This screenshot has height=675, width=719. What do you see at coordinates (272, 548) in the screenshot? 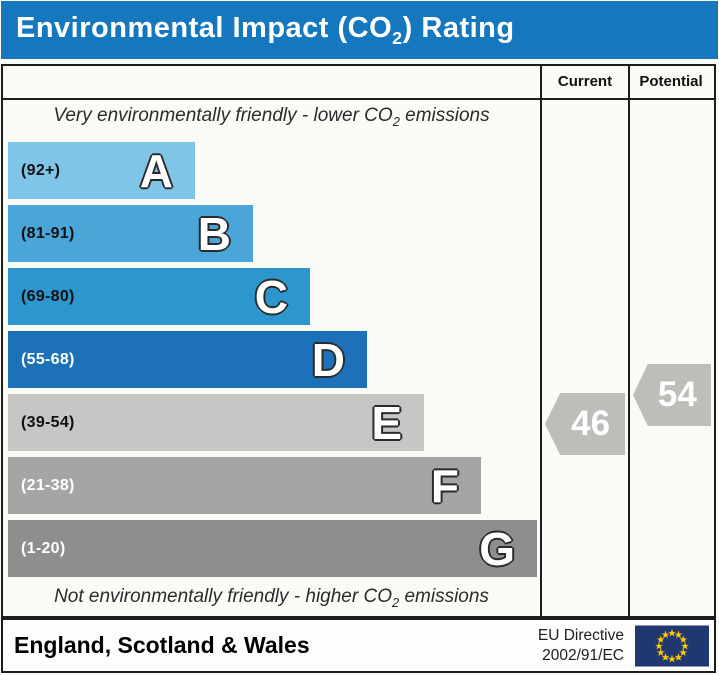
I see `band-row-G: (1-20) G` at bounding box center [272, 548].